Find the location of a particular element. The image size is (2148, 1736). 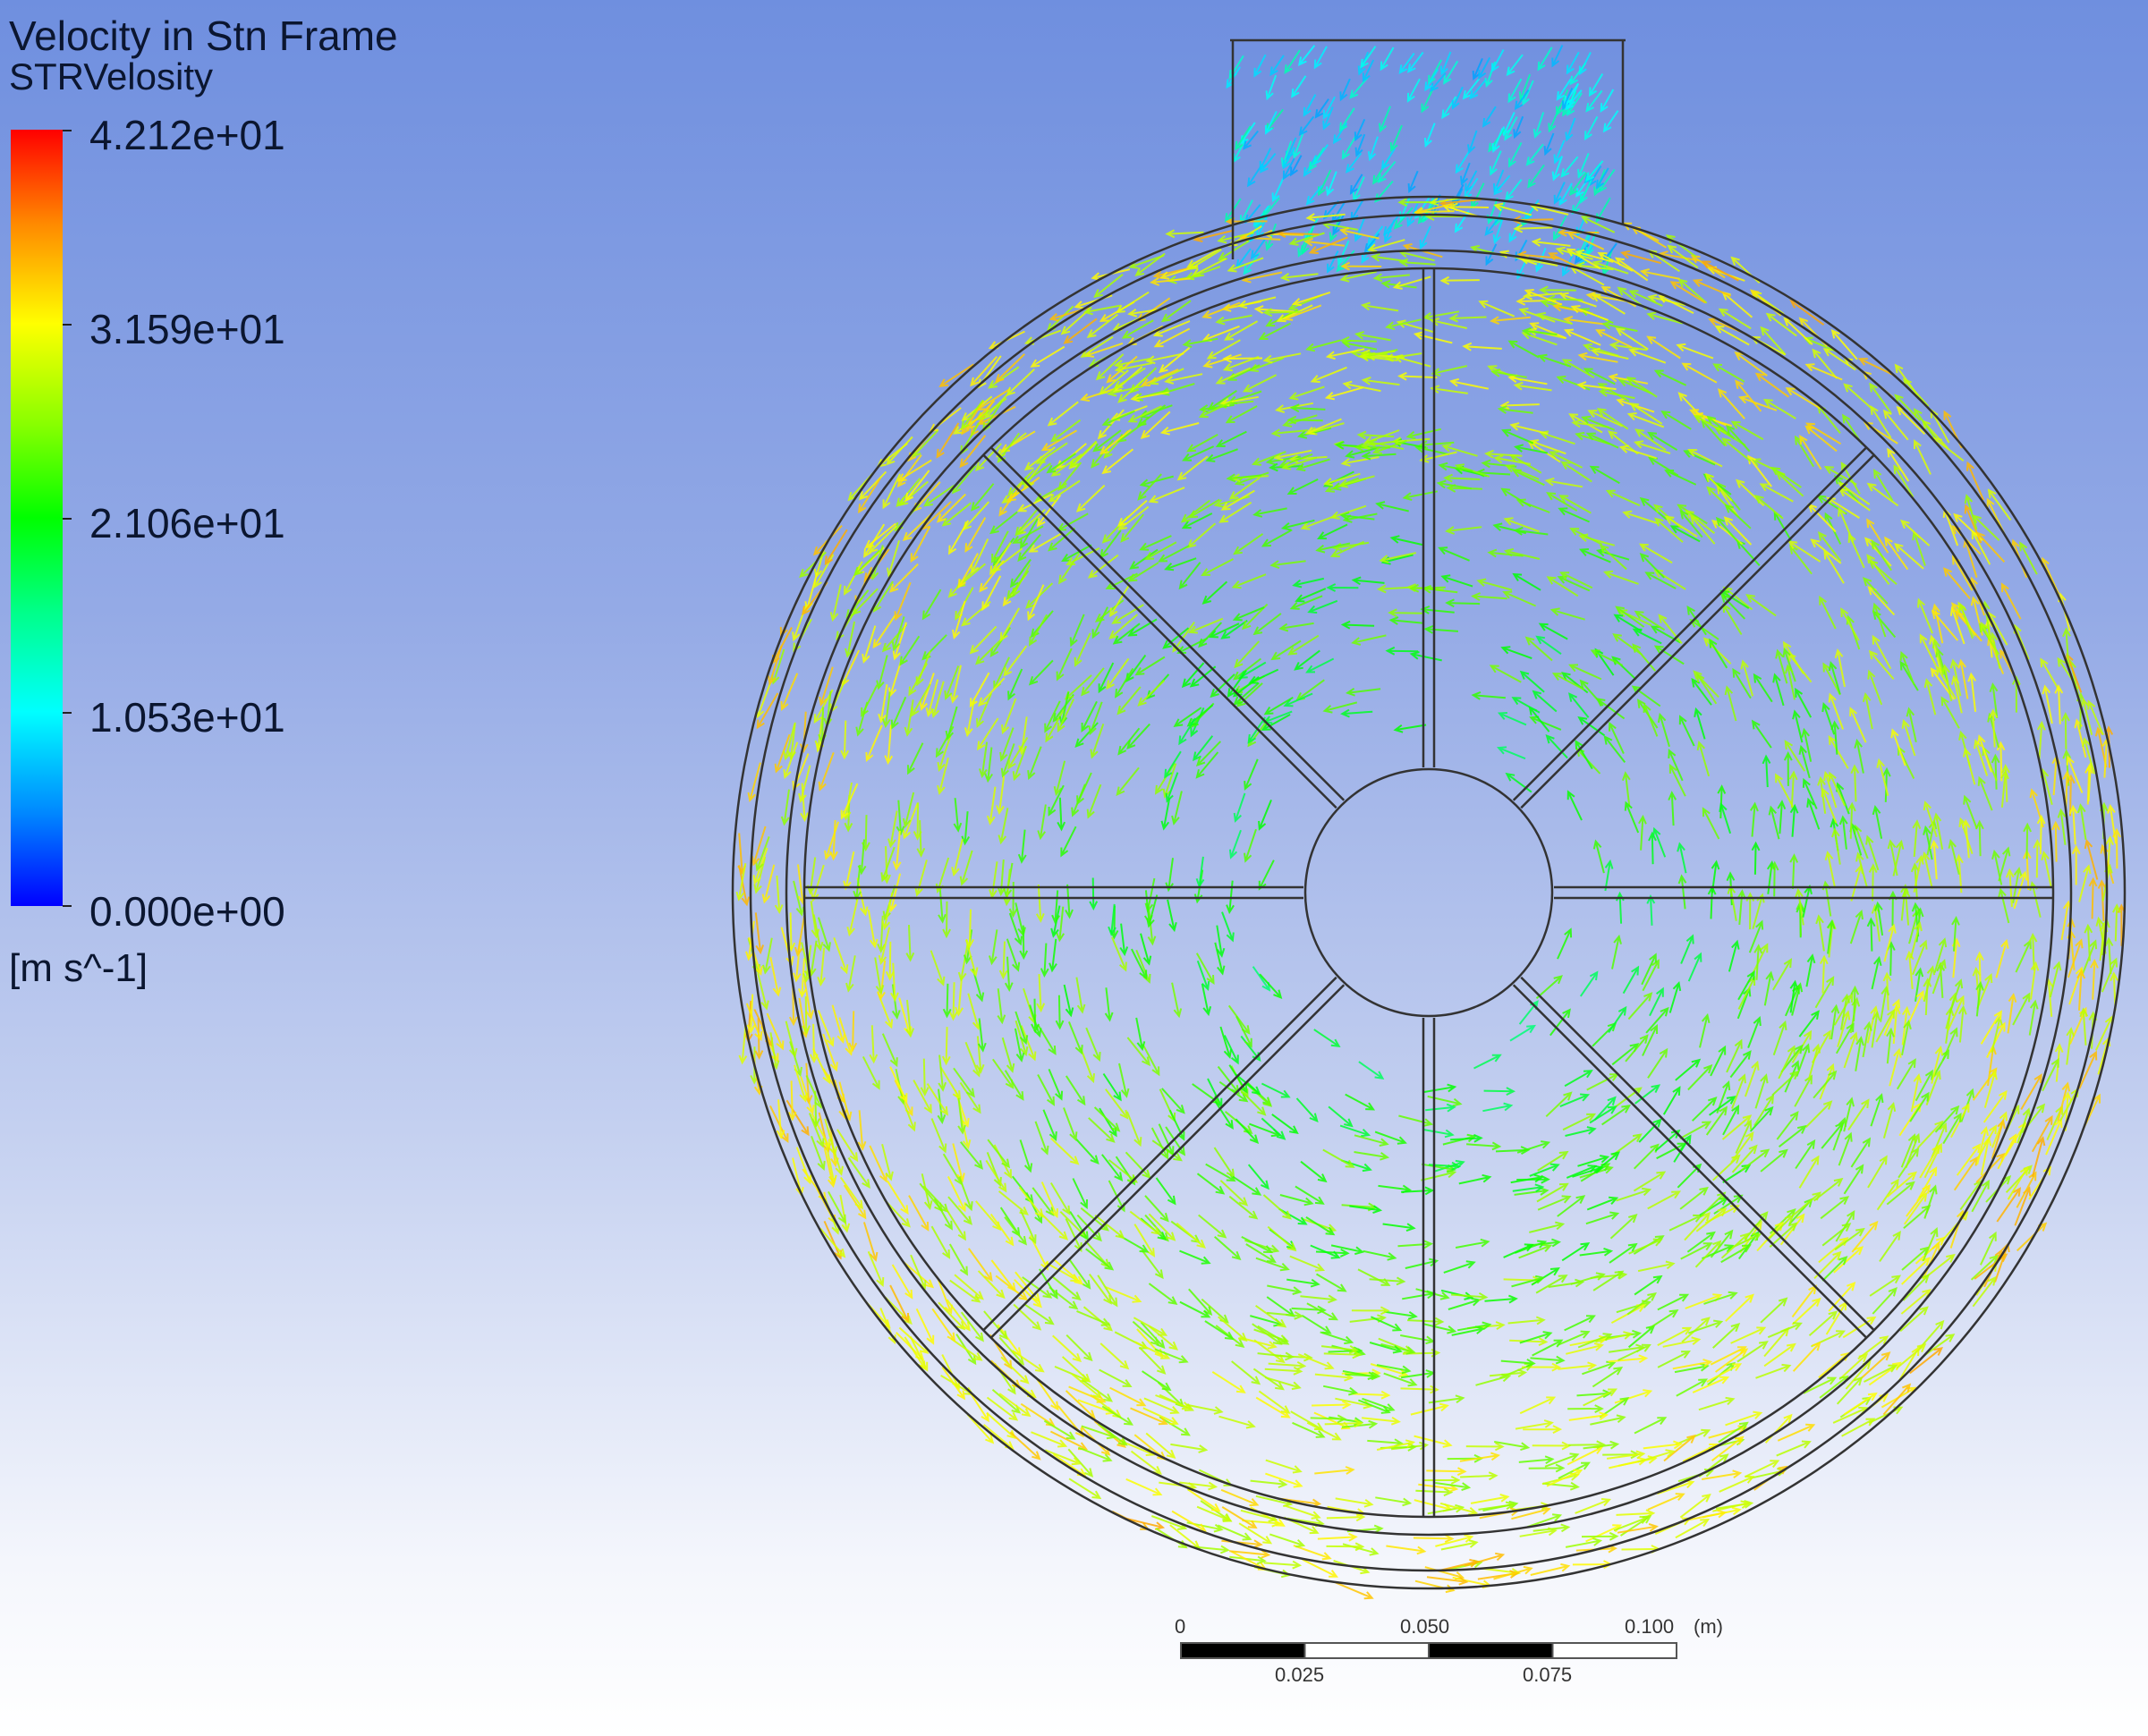

scale-unit: (m) is located at coordinates (1708, 1626).